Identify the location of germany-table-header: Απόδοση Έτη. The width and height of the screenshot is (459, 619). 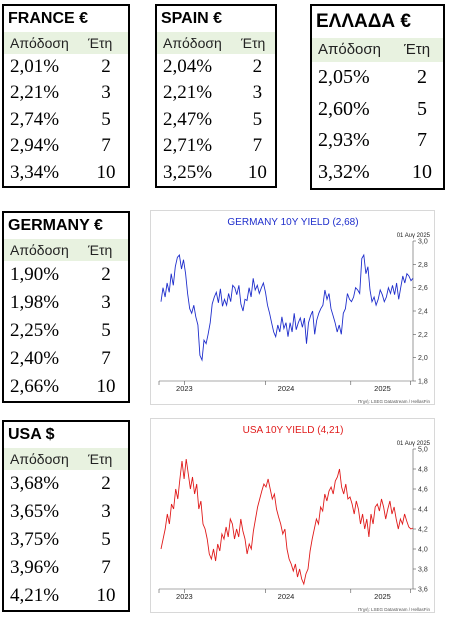
(66, 250).